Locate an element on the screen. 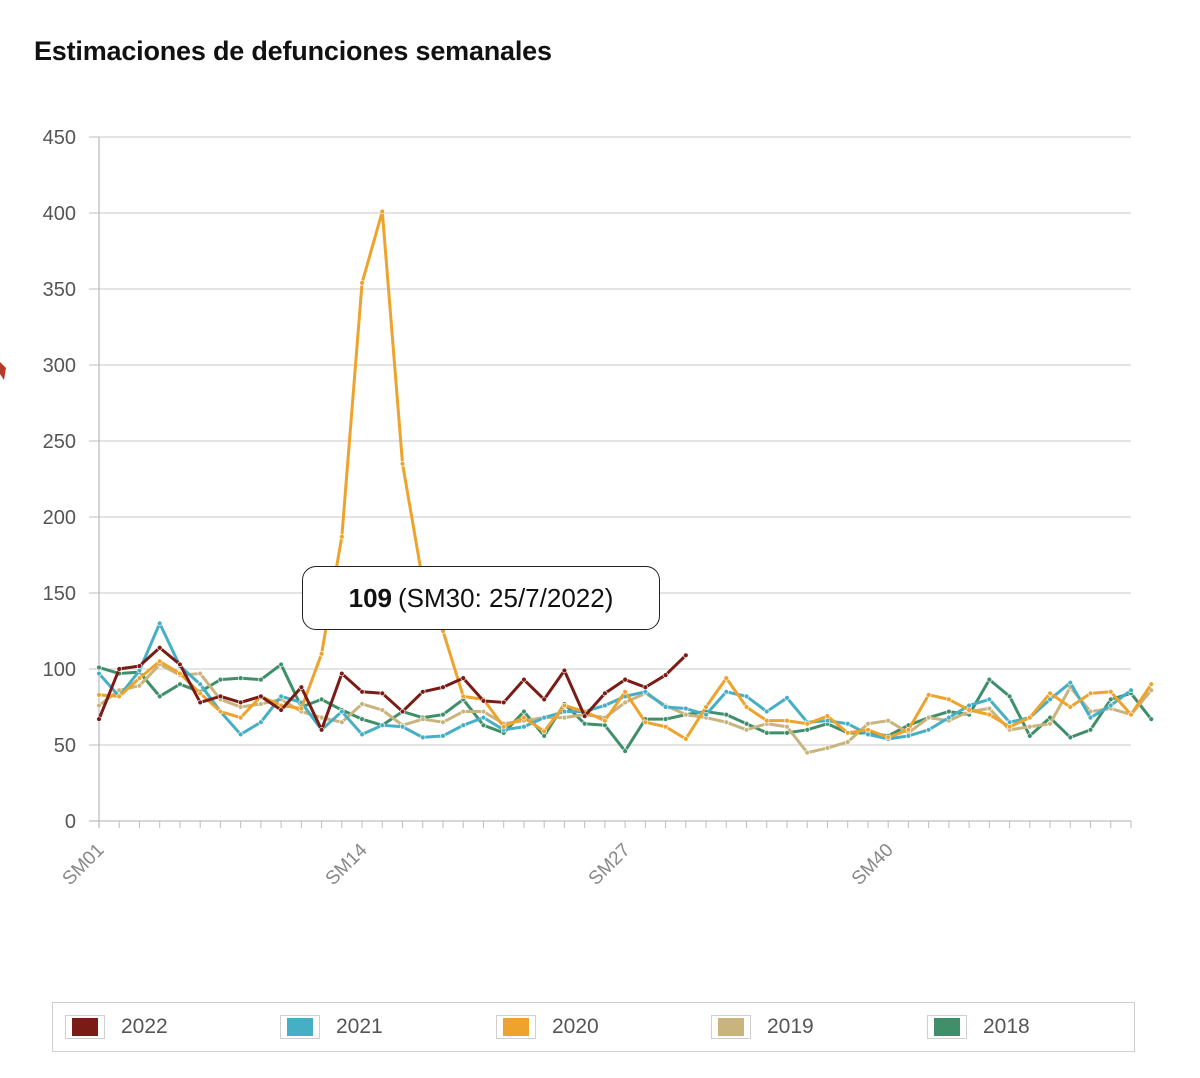 Image resolution: width=1200 pixels, height=1078 pixels. y-tick-label: 50 is located at coordinates (65, 746).